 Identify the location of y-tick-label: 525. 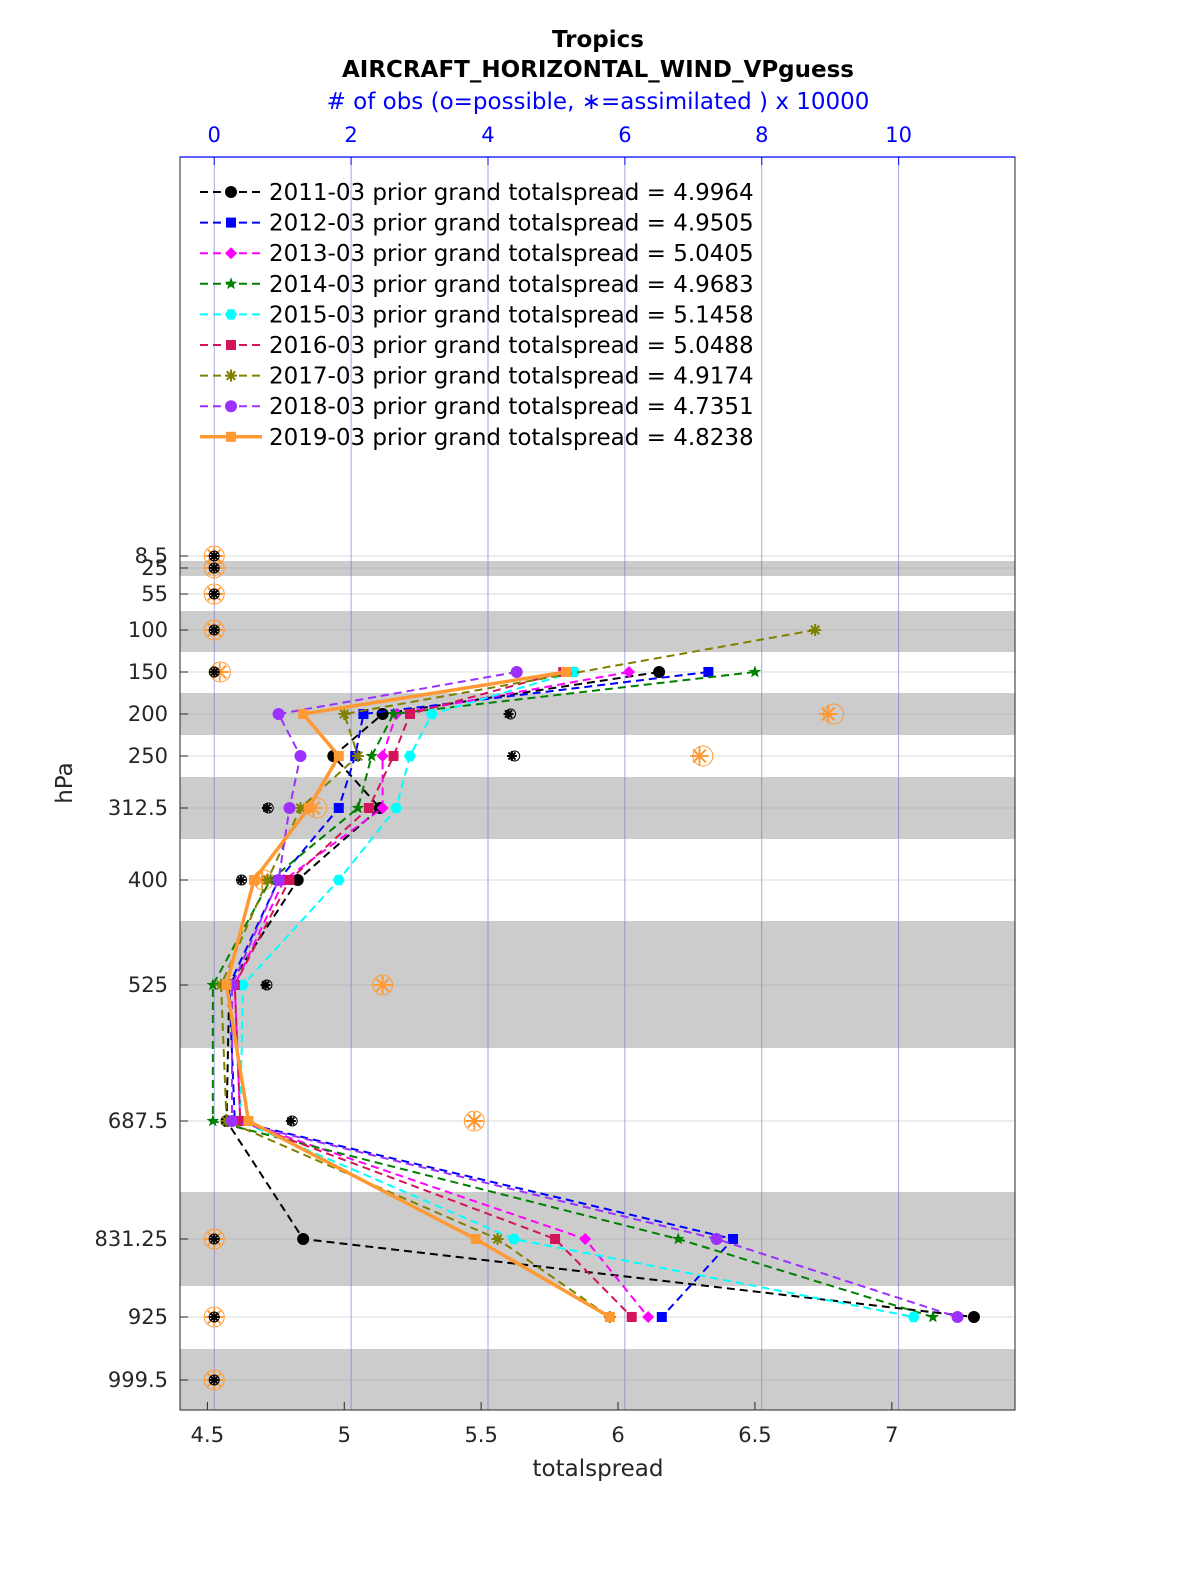
(148, 985).